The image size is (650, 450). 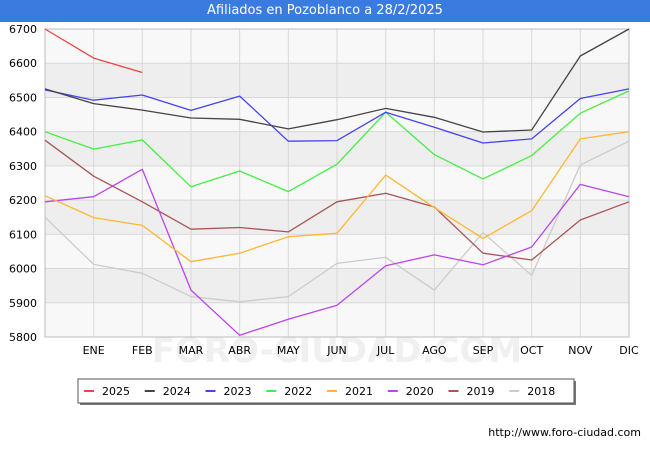 What do you see at coordinates (483, 350) in the screenshot?
I see `x-tick-label: SEP` at bounding box center [483, 350].